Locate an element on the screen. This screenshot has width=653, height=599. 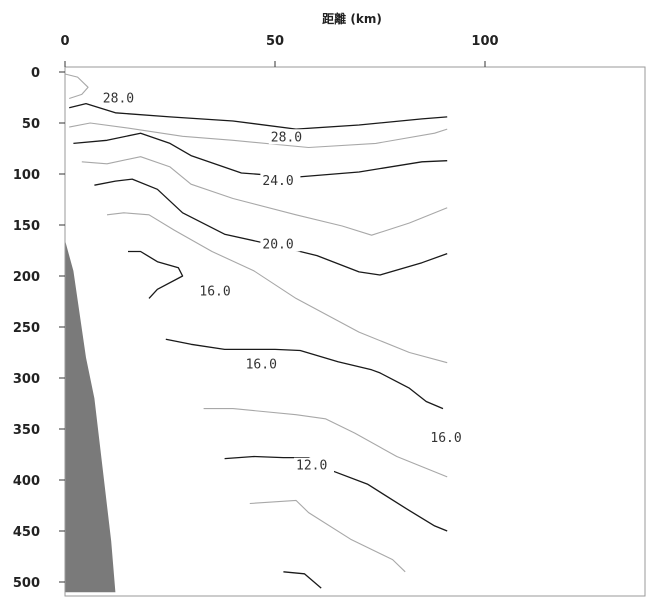
contour-label-24: 24.0 is located at coordinates (277, 181).